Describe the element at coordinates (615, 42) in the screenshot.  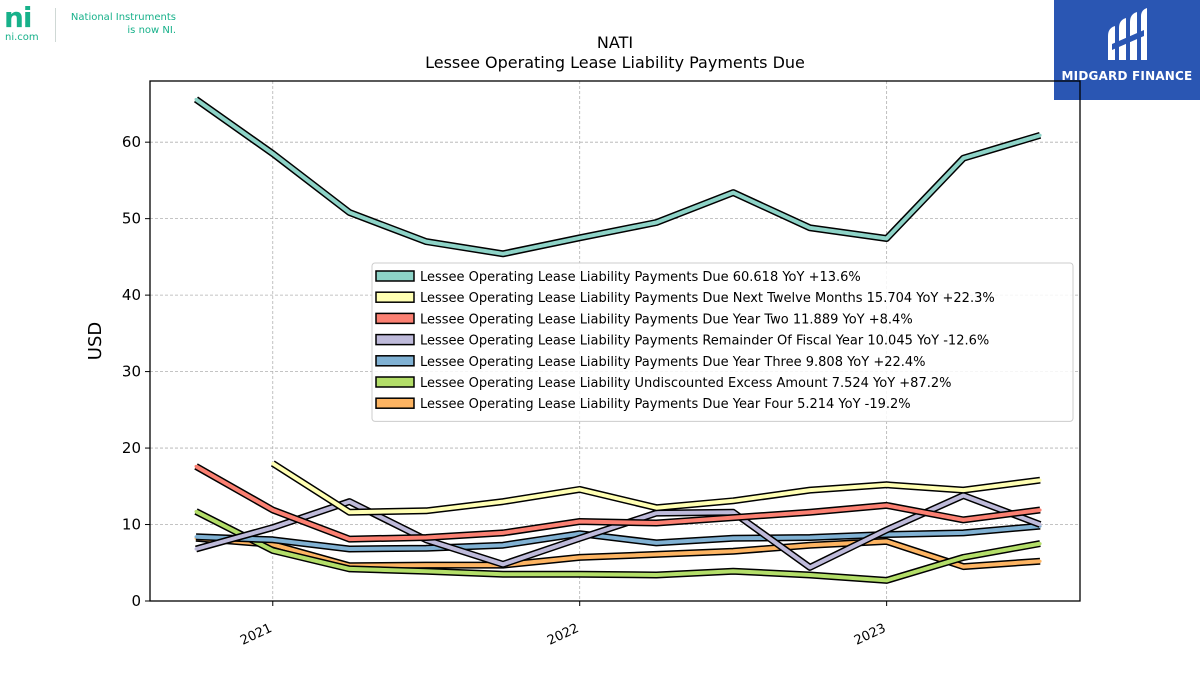
I see `chart-title: NATI` at that location.